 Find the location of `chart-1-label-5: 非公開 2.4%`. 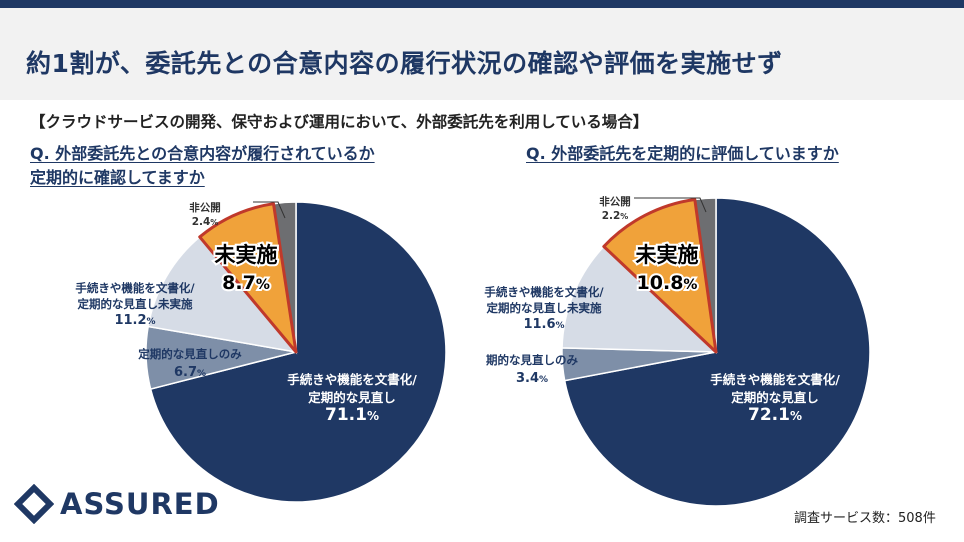

chart-1-label-5: 非公開 2.4% is located at coordinates (205, 214).